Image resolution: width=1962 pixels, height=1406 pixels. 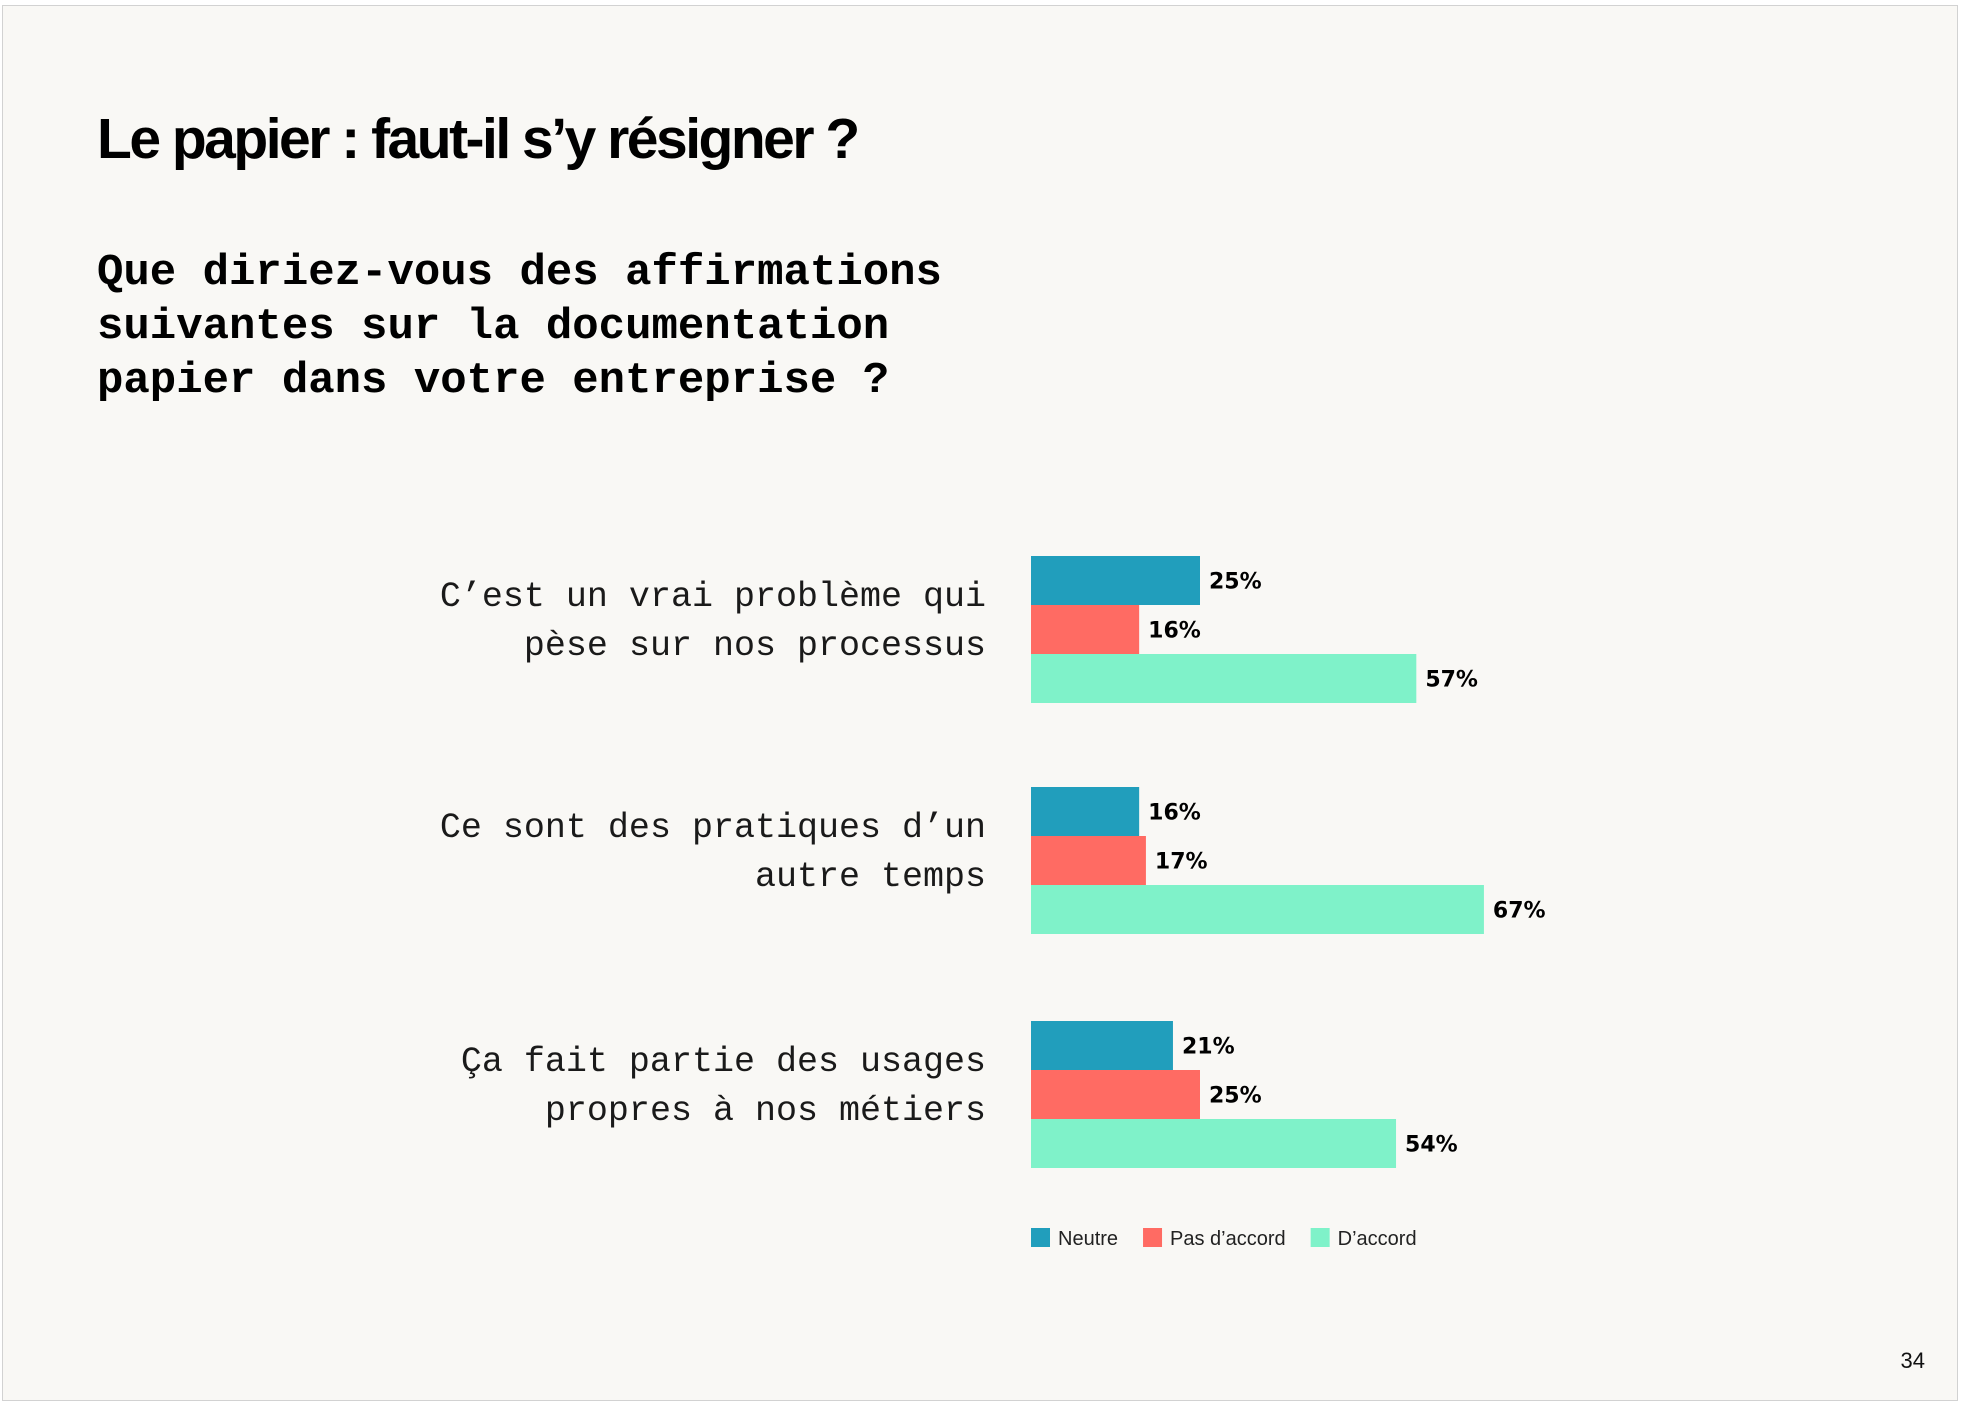 I want to click on category-label: Ce sont des pratiques d’un autre temps, so click(x=713, y=852).